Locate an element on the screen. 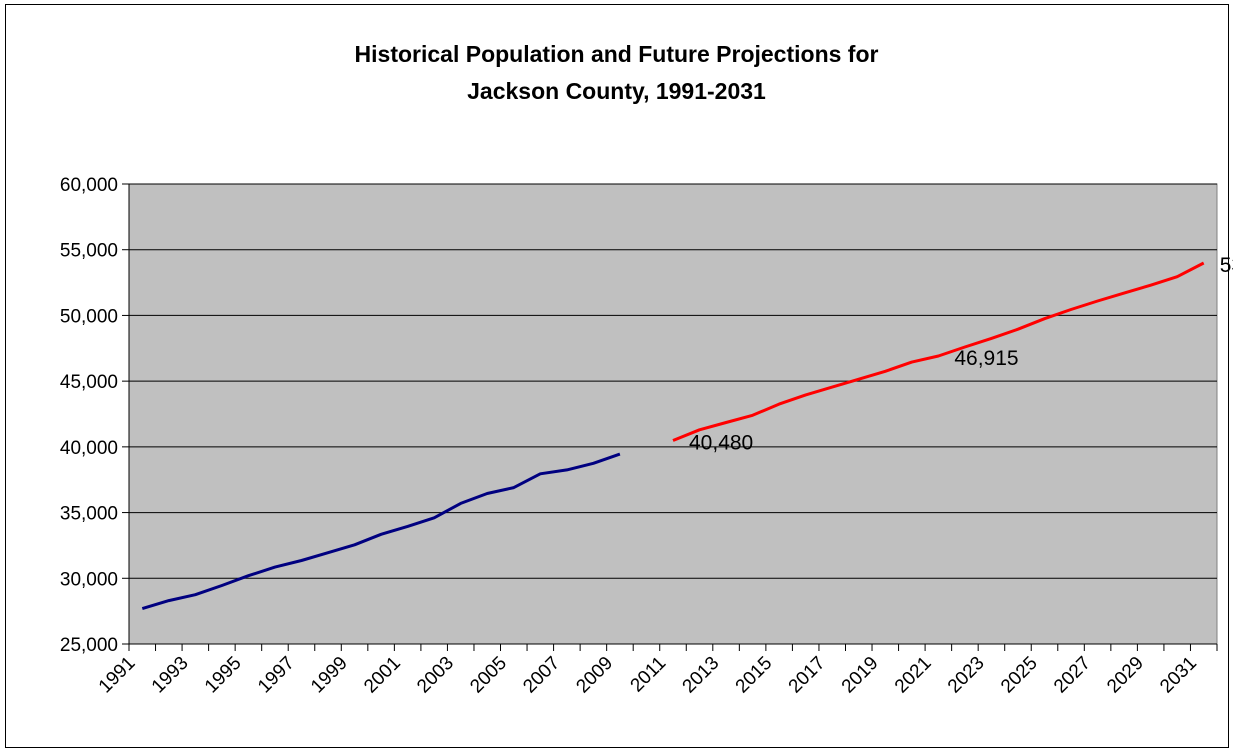  x-tick-label: 2015 is located at coordinates (754, 675).